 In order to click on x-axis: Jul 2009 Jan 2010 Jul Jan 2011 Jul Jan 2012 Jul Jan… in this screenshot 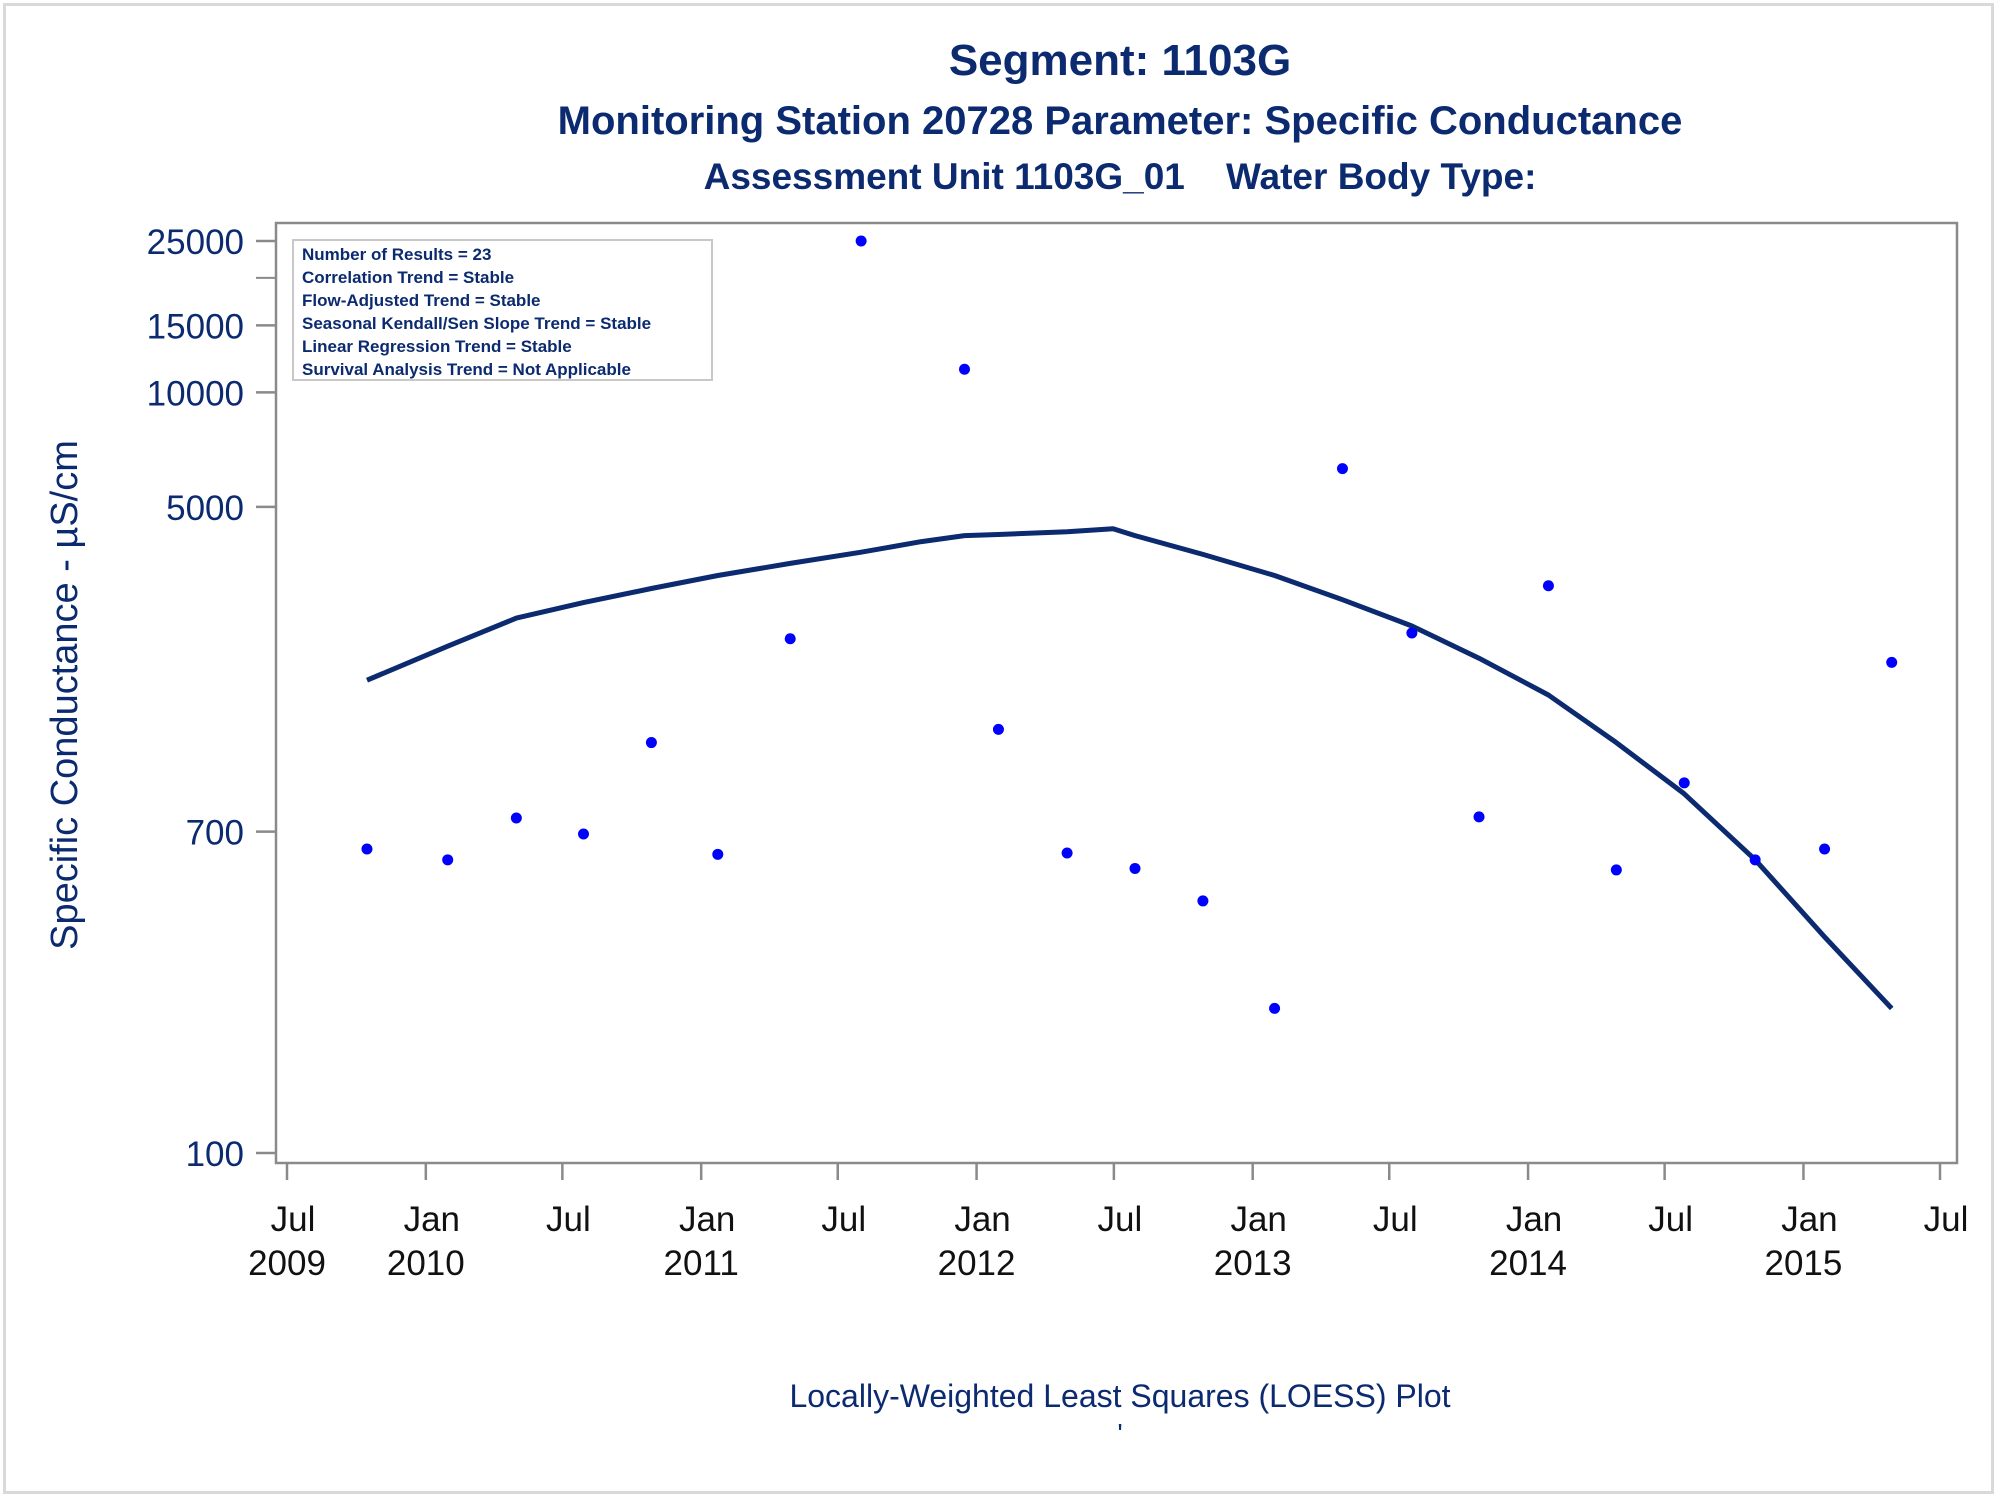, I will do `click(1108, 1223)`.